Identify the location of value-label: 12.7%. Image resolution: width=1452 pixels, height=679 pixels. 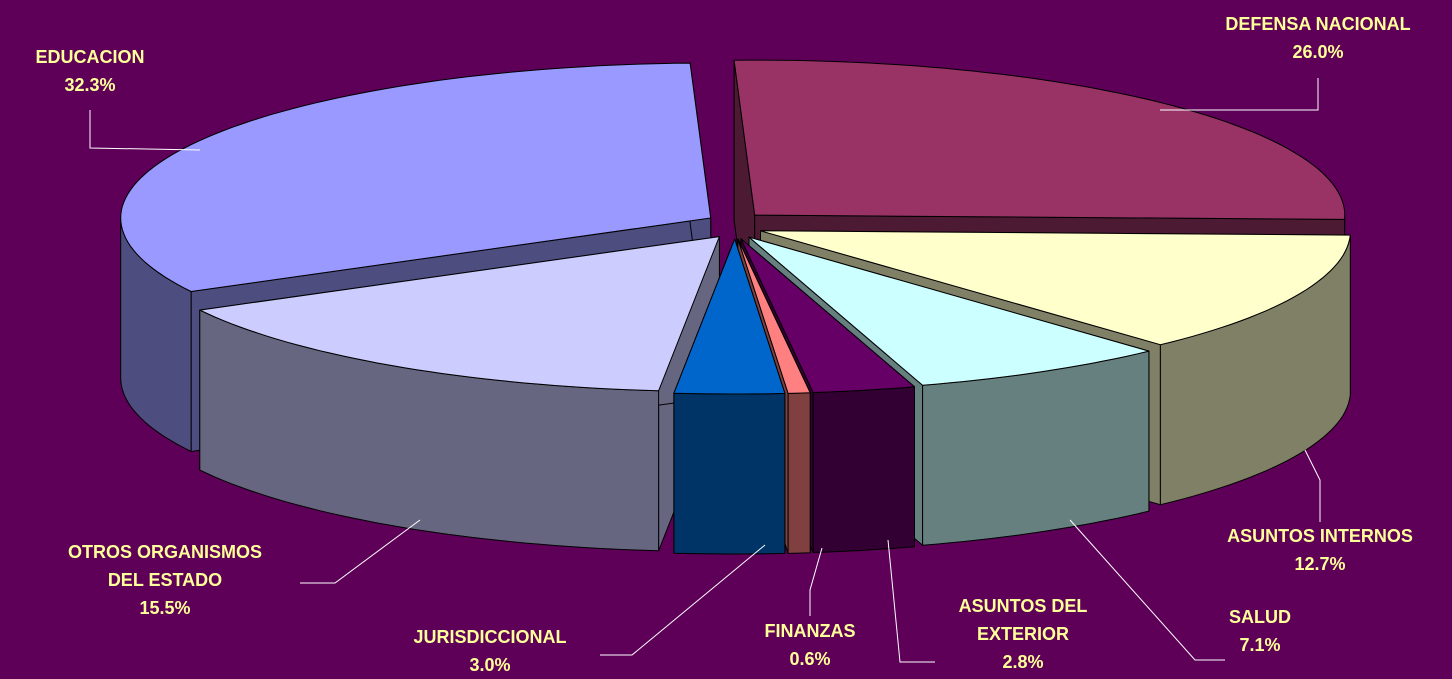
(1319, 564).